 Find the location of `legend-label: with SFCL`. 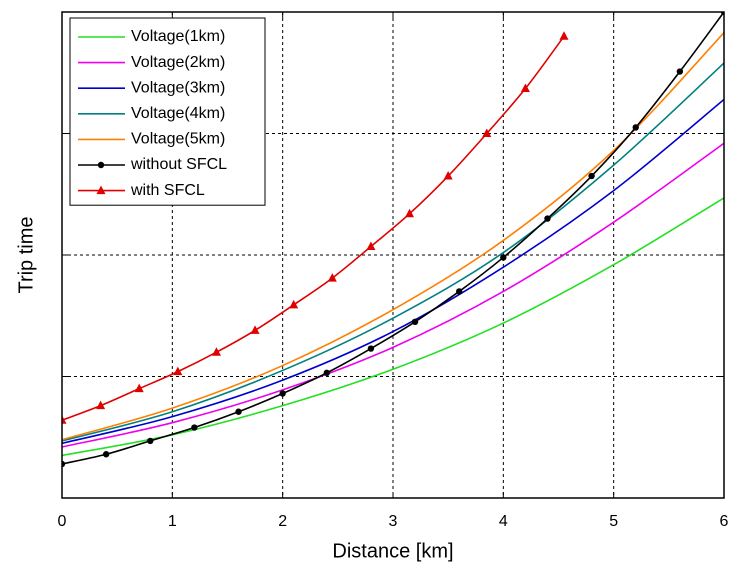

legend-label: with SFCL is located at coordinates (167, 190).